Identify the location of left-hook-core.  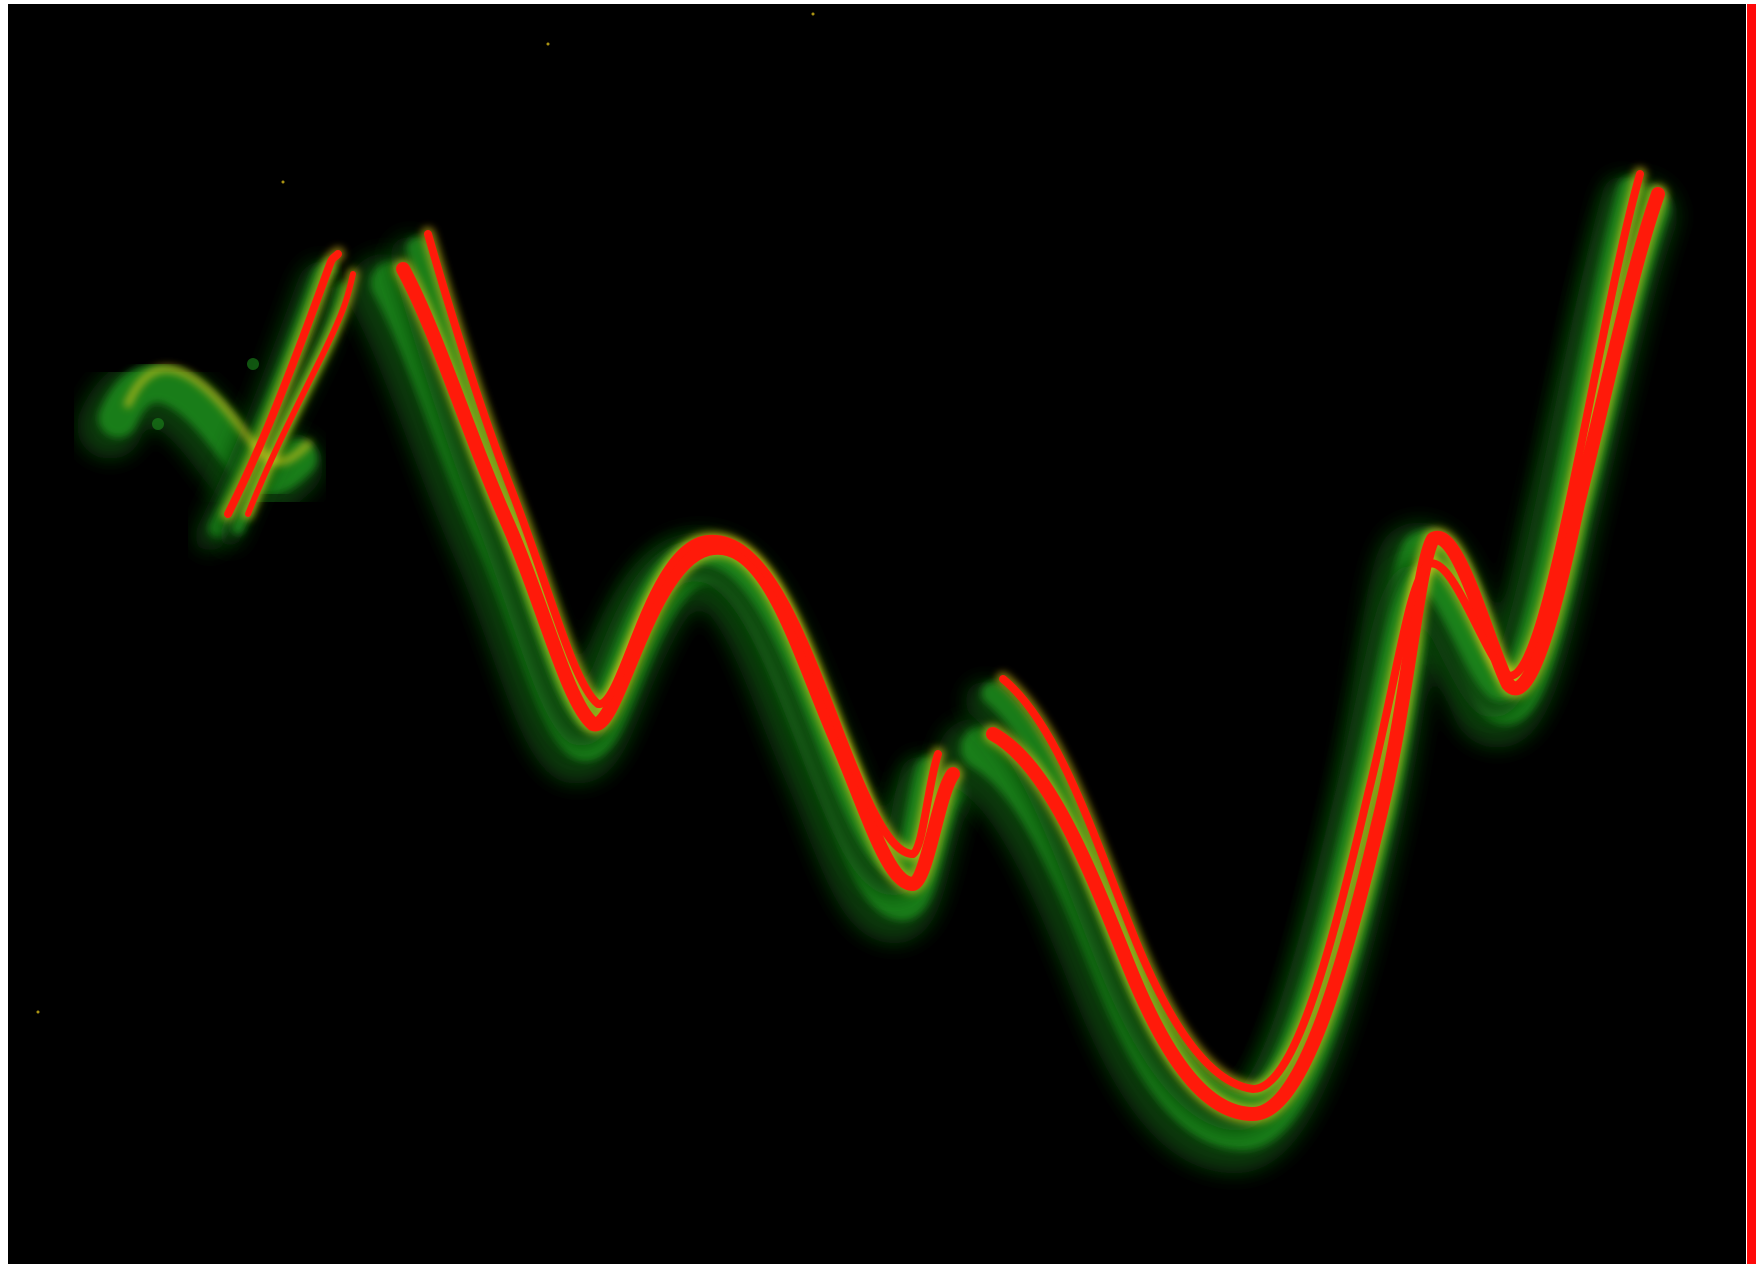
(283, 384).